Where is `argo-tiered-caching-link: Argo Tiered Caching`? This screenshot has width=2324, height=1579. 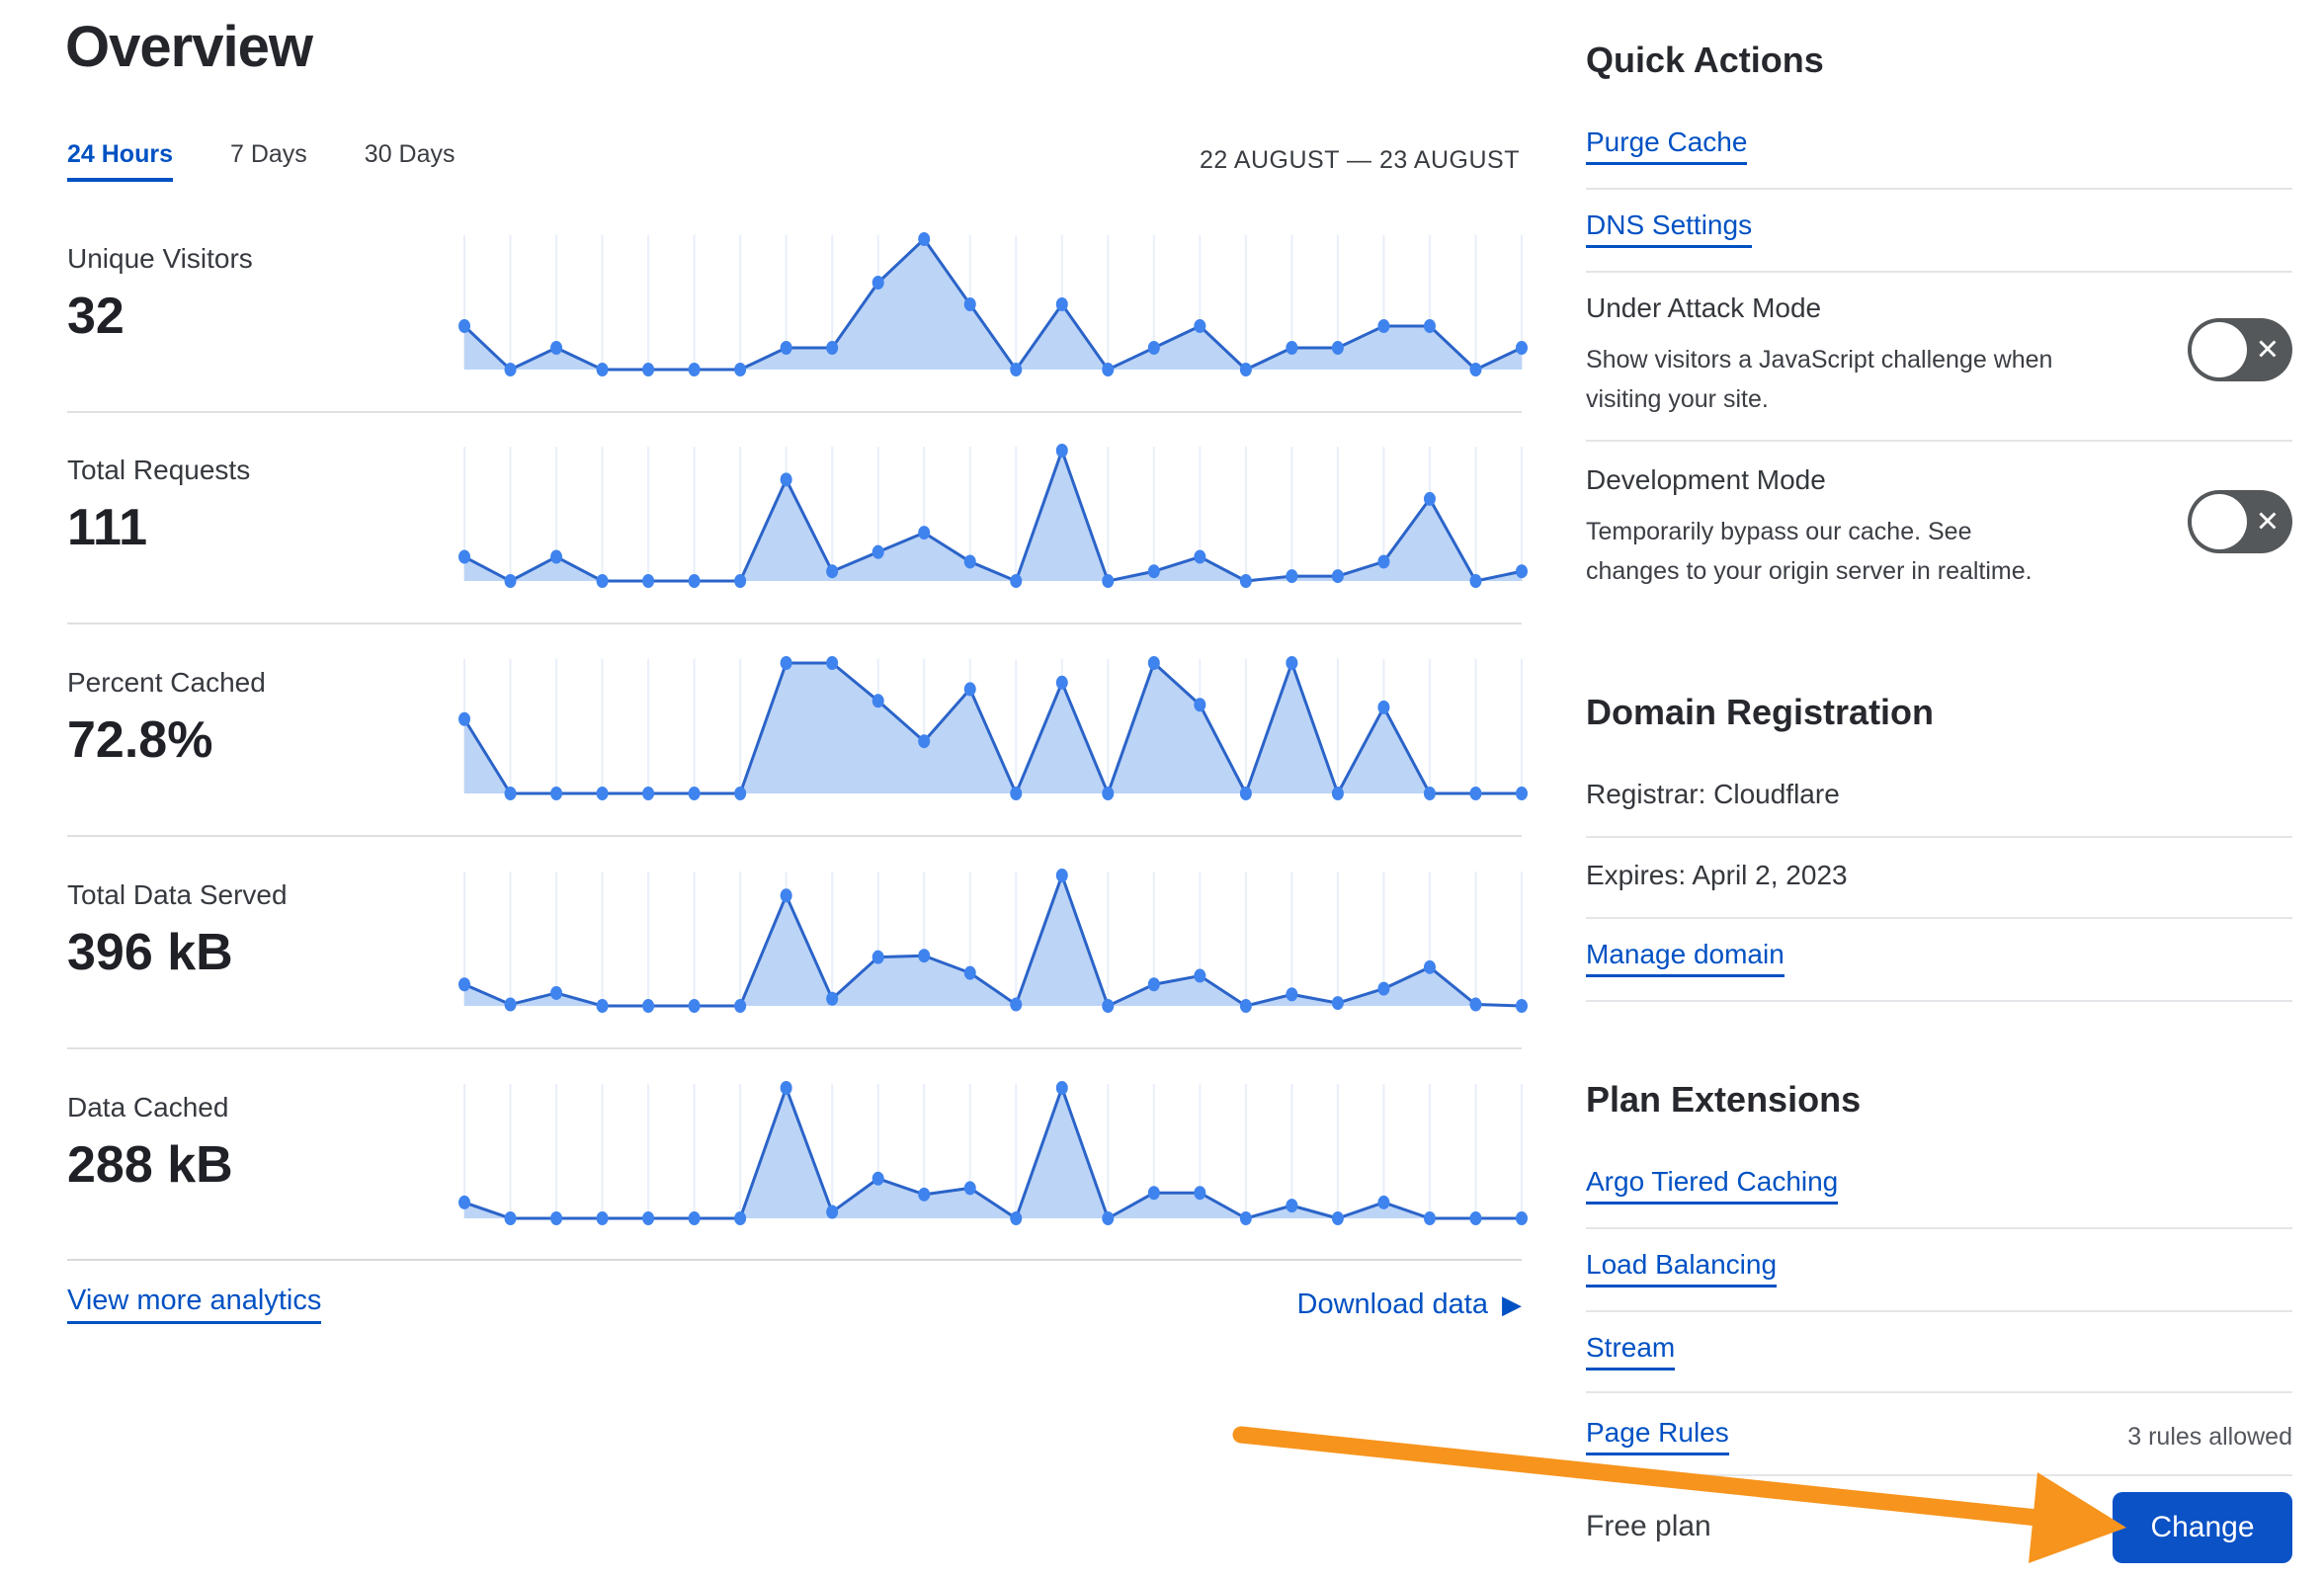
argo-tiered-caching-link: Argo Tiered Caching is located at coordinates (1712, 1185).